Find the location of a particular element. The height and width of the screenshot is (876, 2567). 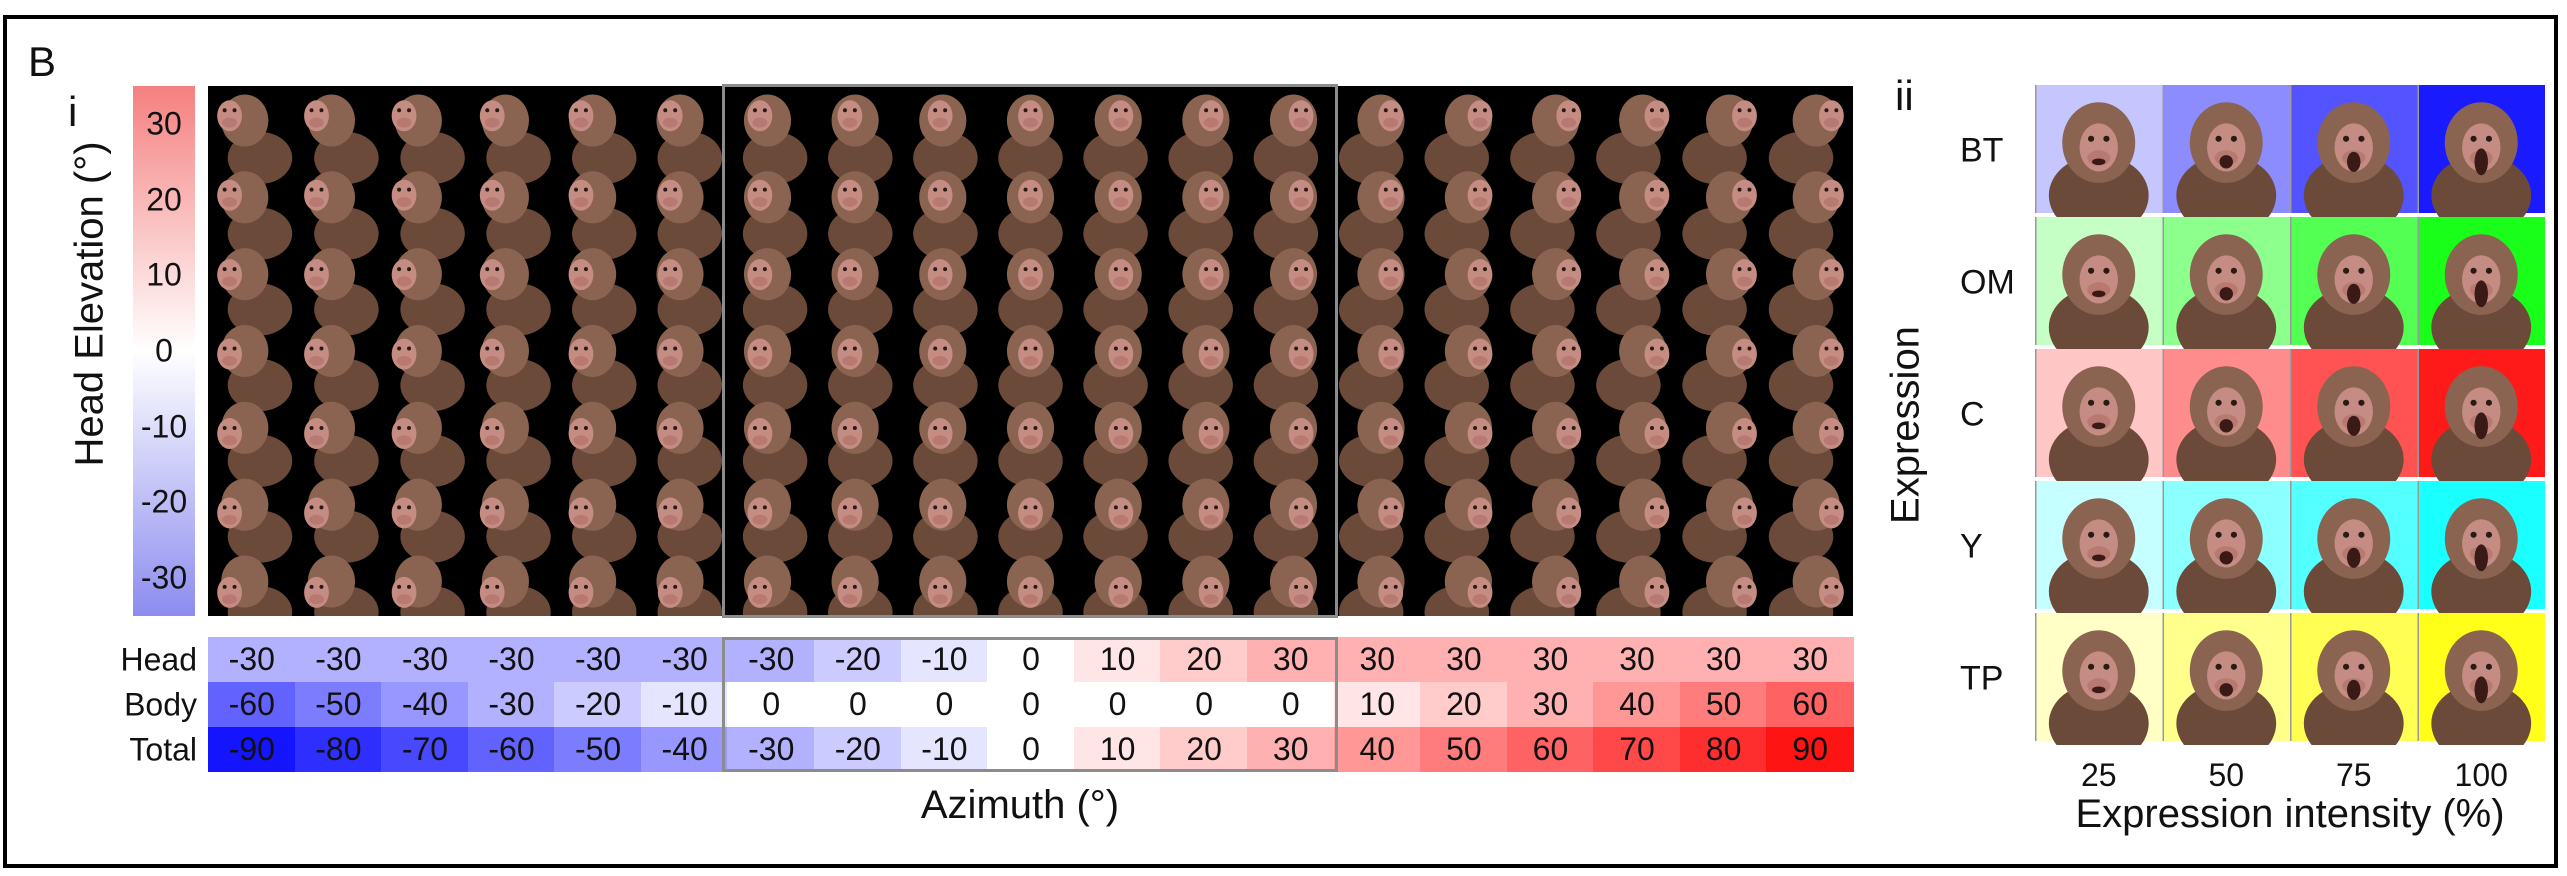

angle-cell-total: 20 is located at coordinates (1204, 749).